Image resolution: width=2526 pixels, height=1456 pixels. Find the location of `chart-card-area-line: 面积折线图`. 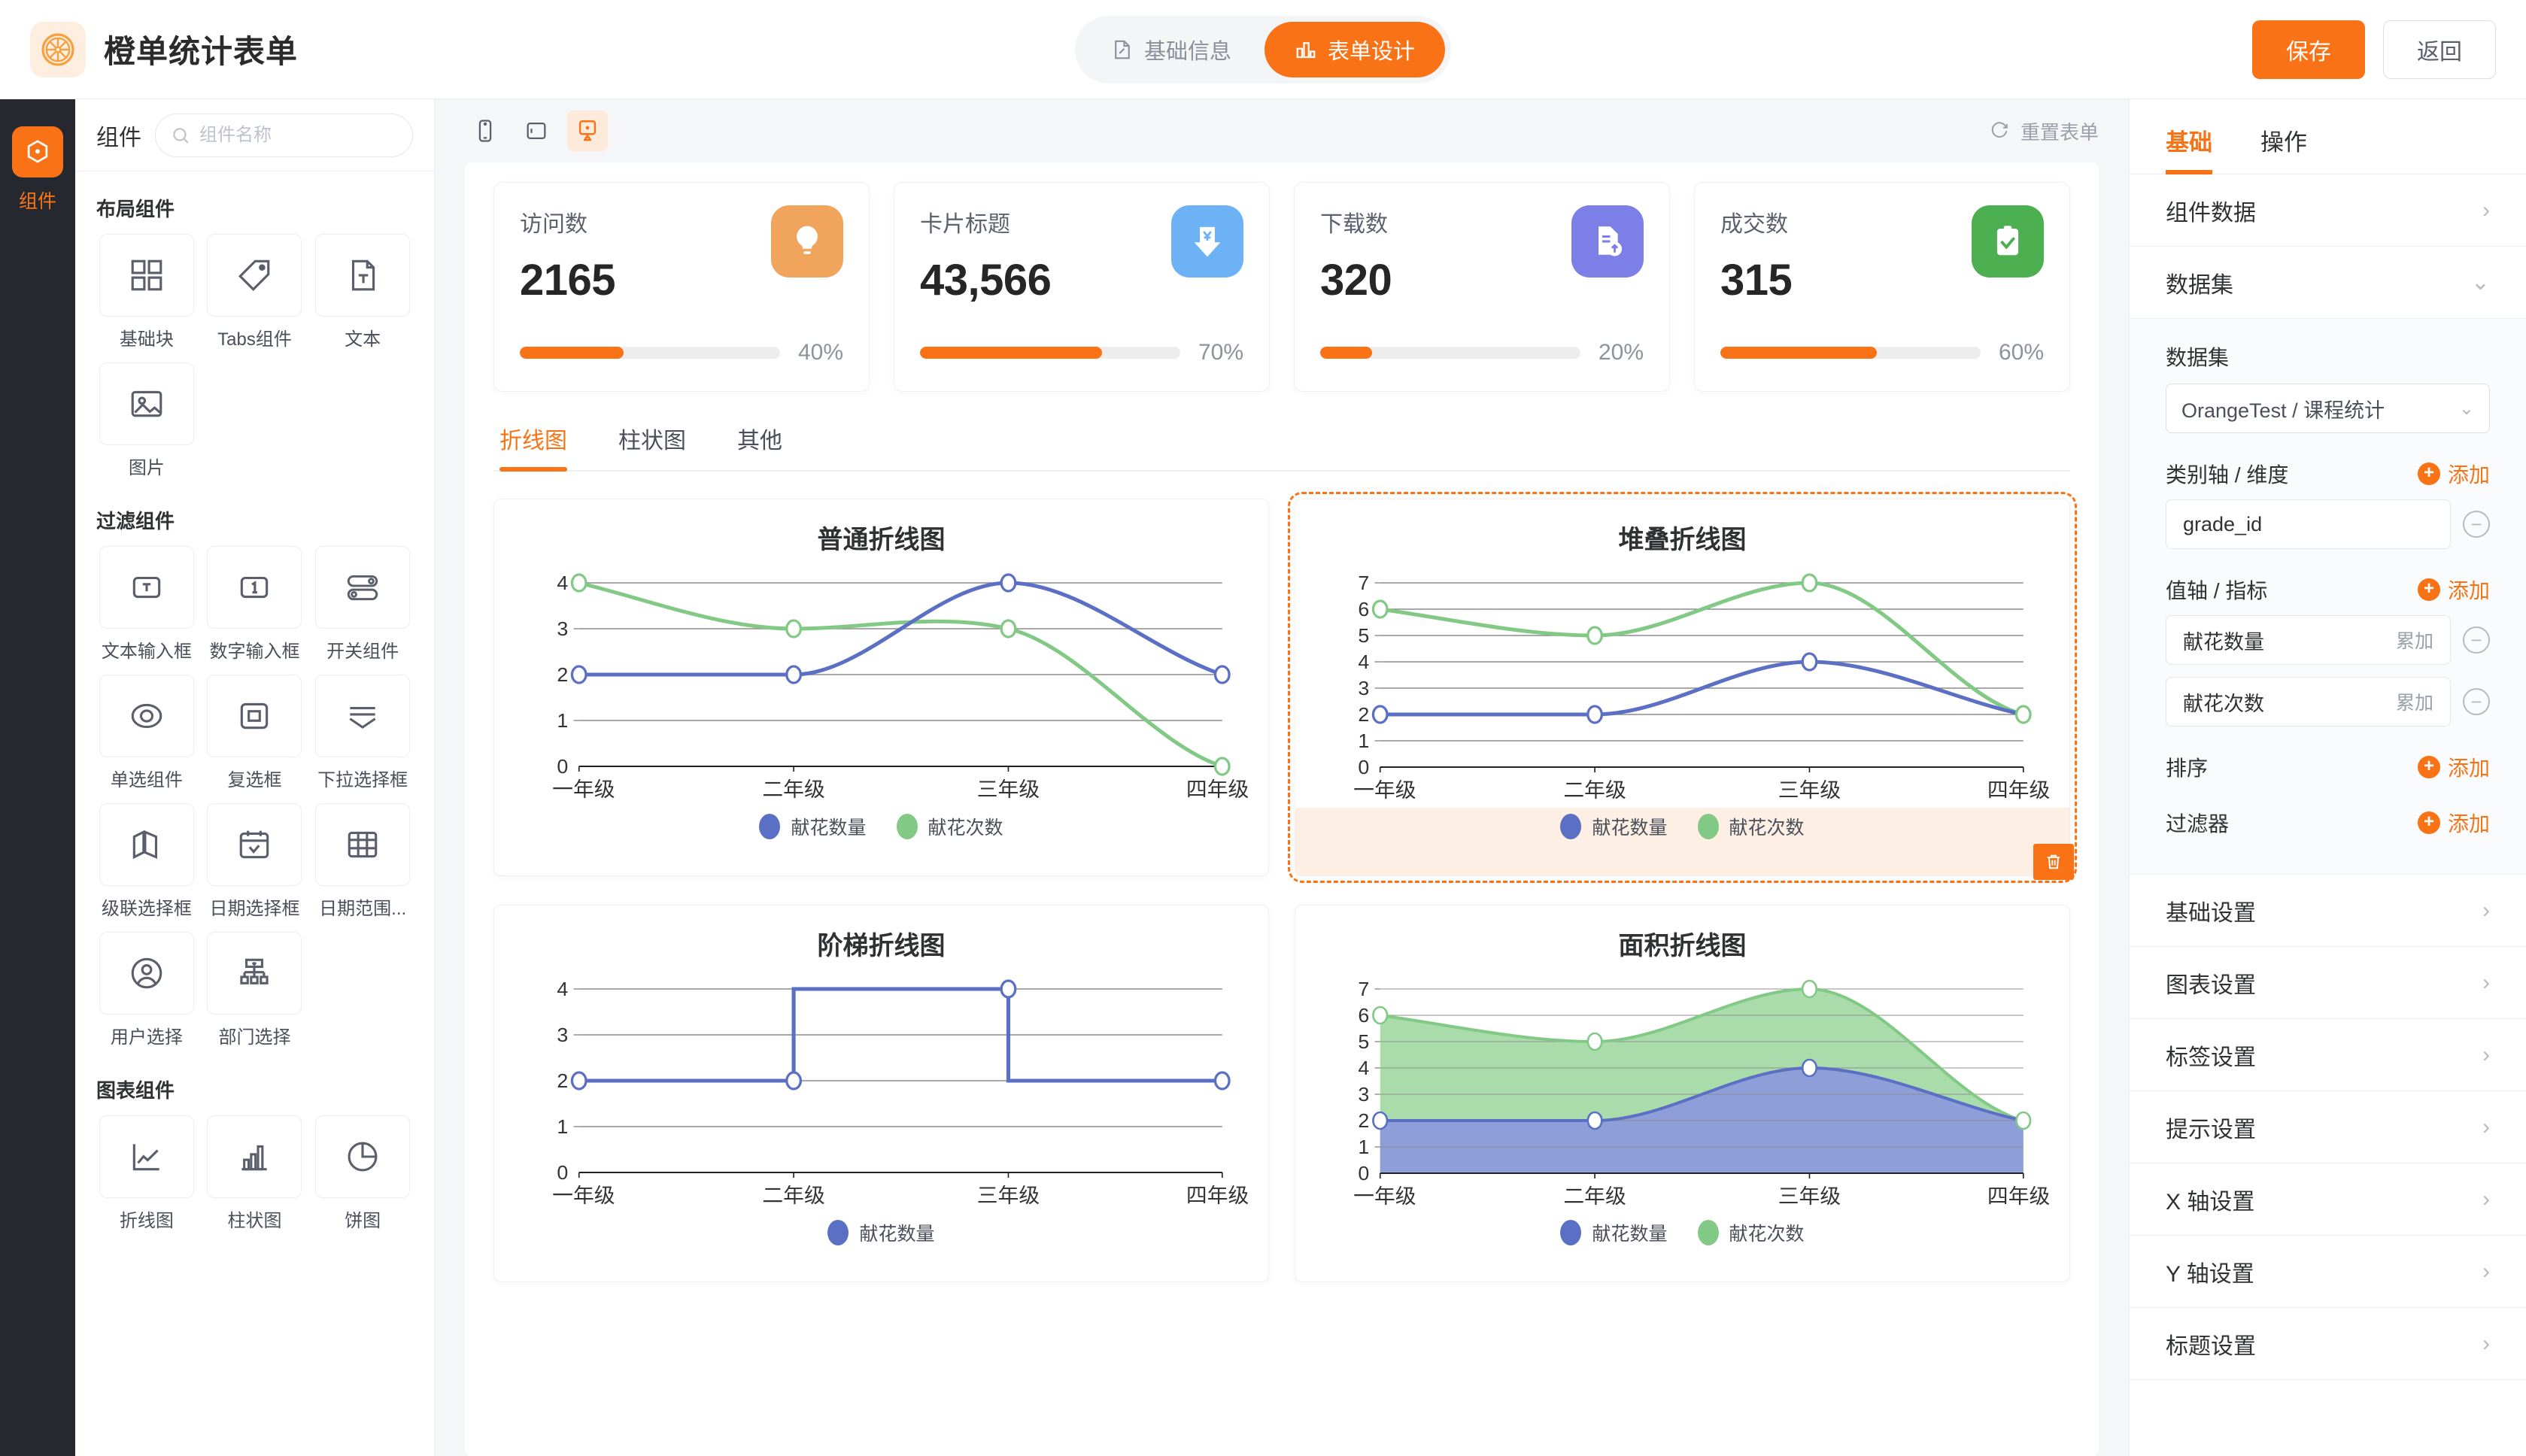

chart-card-area-line: 面积折线图 is located at coordinates (1682, 1093).